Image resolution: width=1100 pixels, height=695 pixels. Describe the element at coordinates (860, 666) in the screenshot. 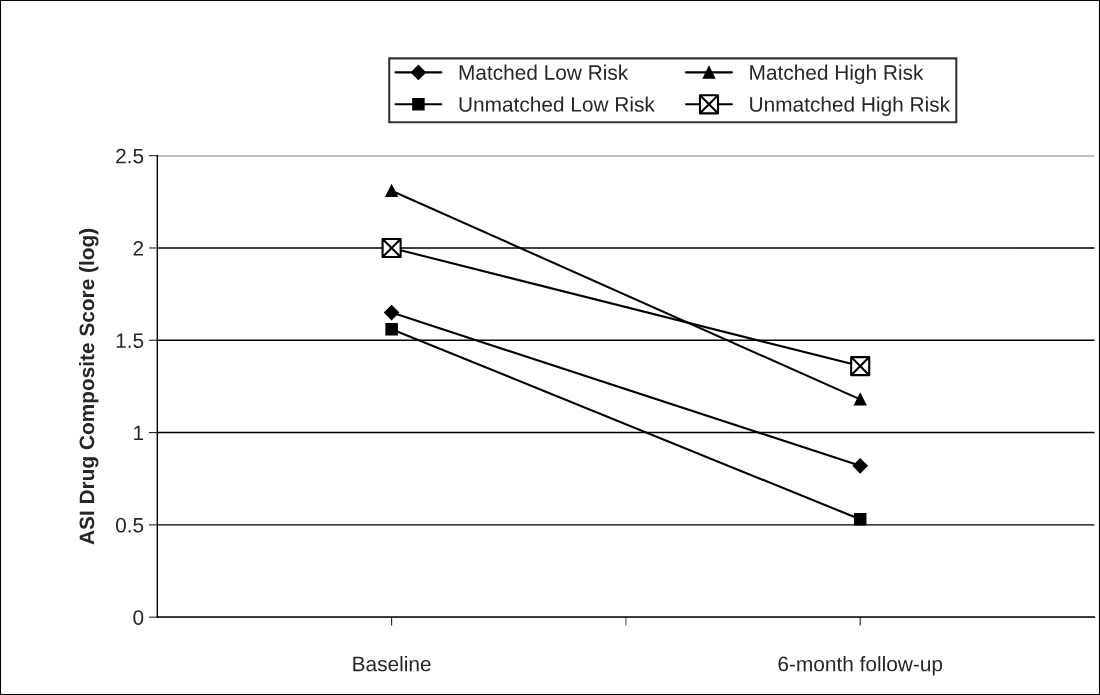

I see `x-tick-label: 6-month follow-up` at that location.